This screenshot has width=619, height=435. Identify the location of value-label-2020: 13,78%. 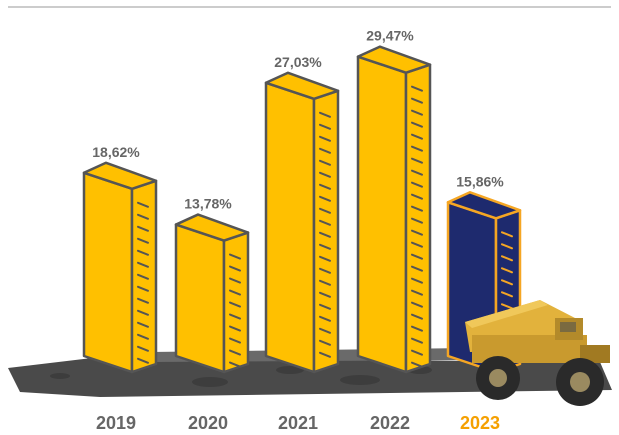
(208, 204).